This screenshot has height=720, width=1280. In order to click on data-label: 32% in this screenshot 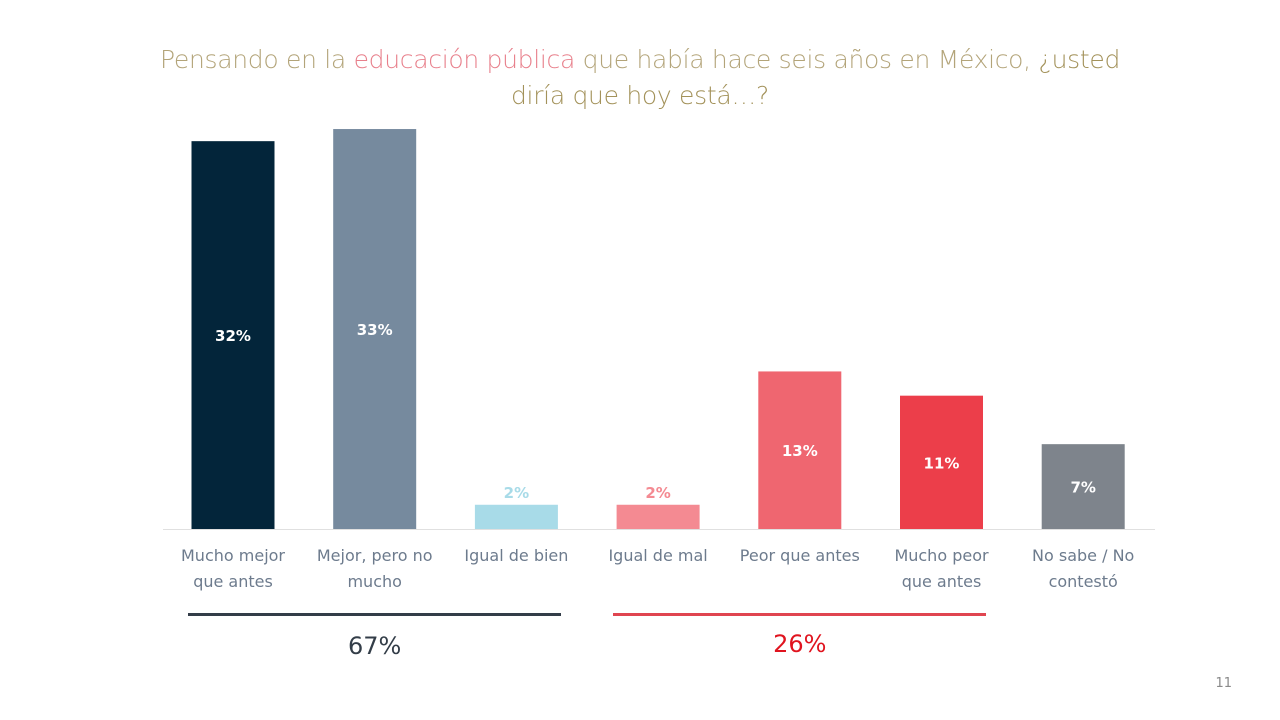, I will do `click(233, 336)`.